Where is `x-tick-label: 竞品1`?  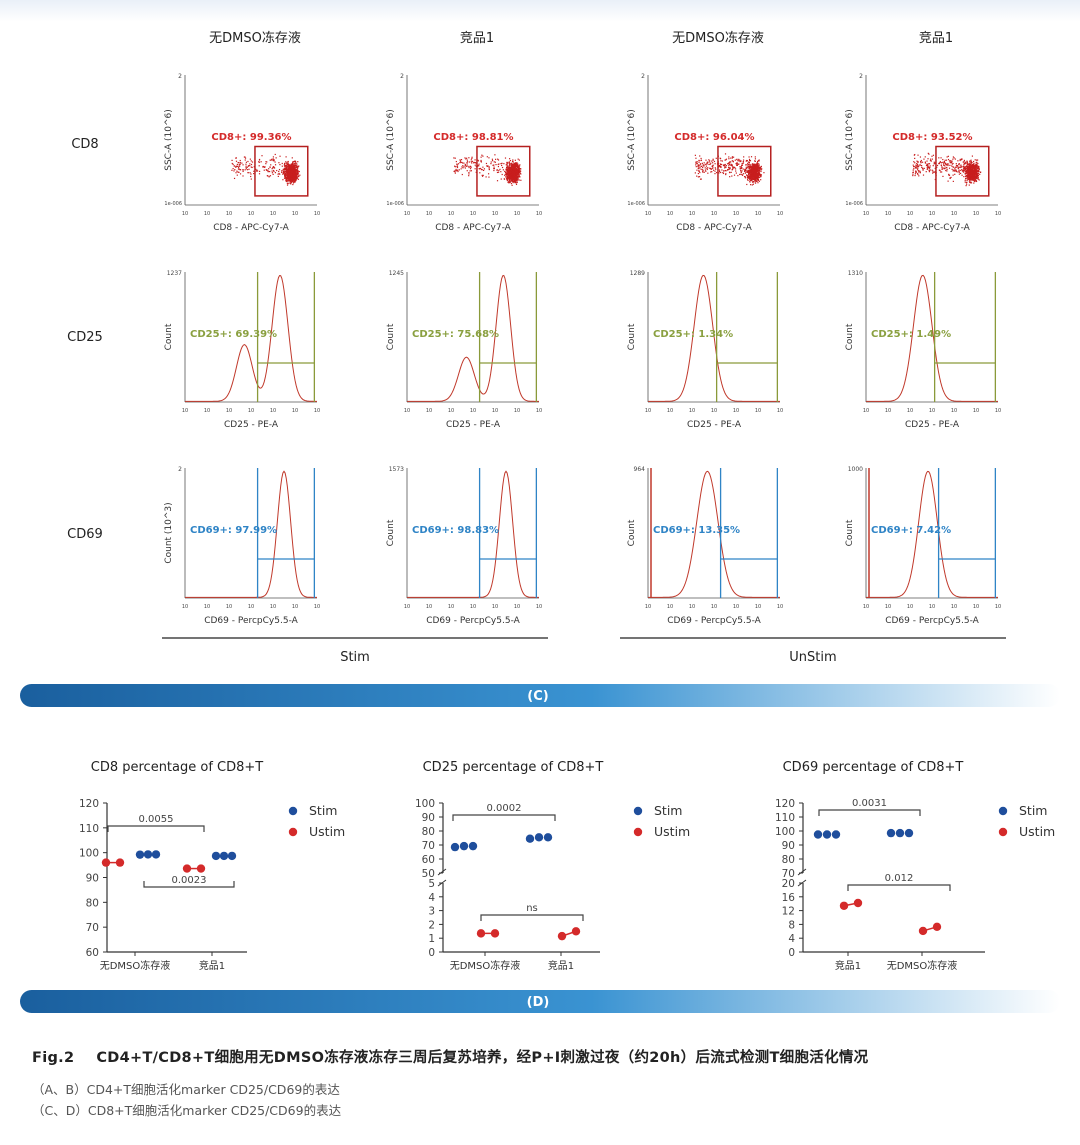 x-tick-label: 竞品1 is located at coordinates (848, 965).